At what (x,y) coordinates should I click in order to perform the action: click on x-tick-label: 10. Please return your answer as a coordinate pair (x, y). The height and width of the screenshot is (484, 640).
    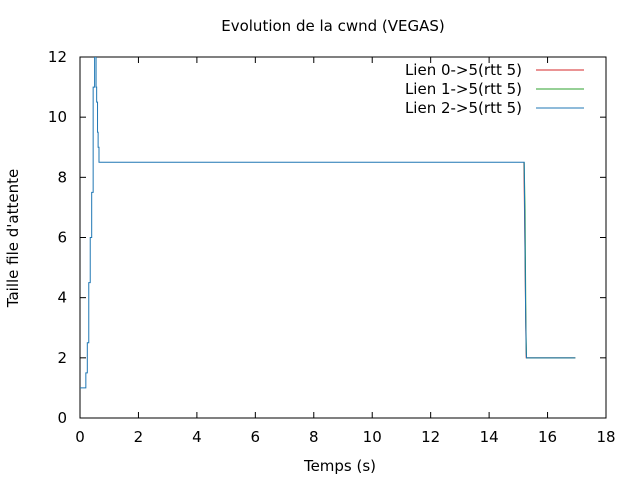
    Looking at the image, I should click on (372, 437).